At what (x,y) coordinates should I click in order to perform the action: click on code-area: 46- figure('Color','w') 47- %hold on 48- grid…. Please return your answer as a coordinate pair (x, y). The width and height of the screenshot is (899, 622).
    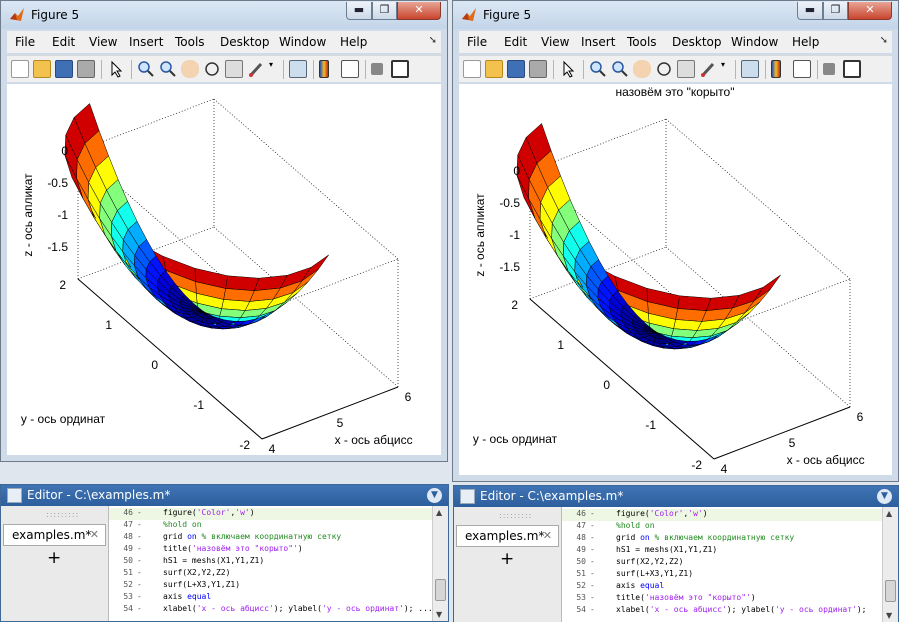
    Looking at the image, I should click on (270, 563).